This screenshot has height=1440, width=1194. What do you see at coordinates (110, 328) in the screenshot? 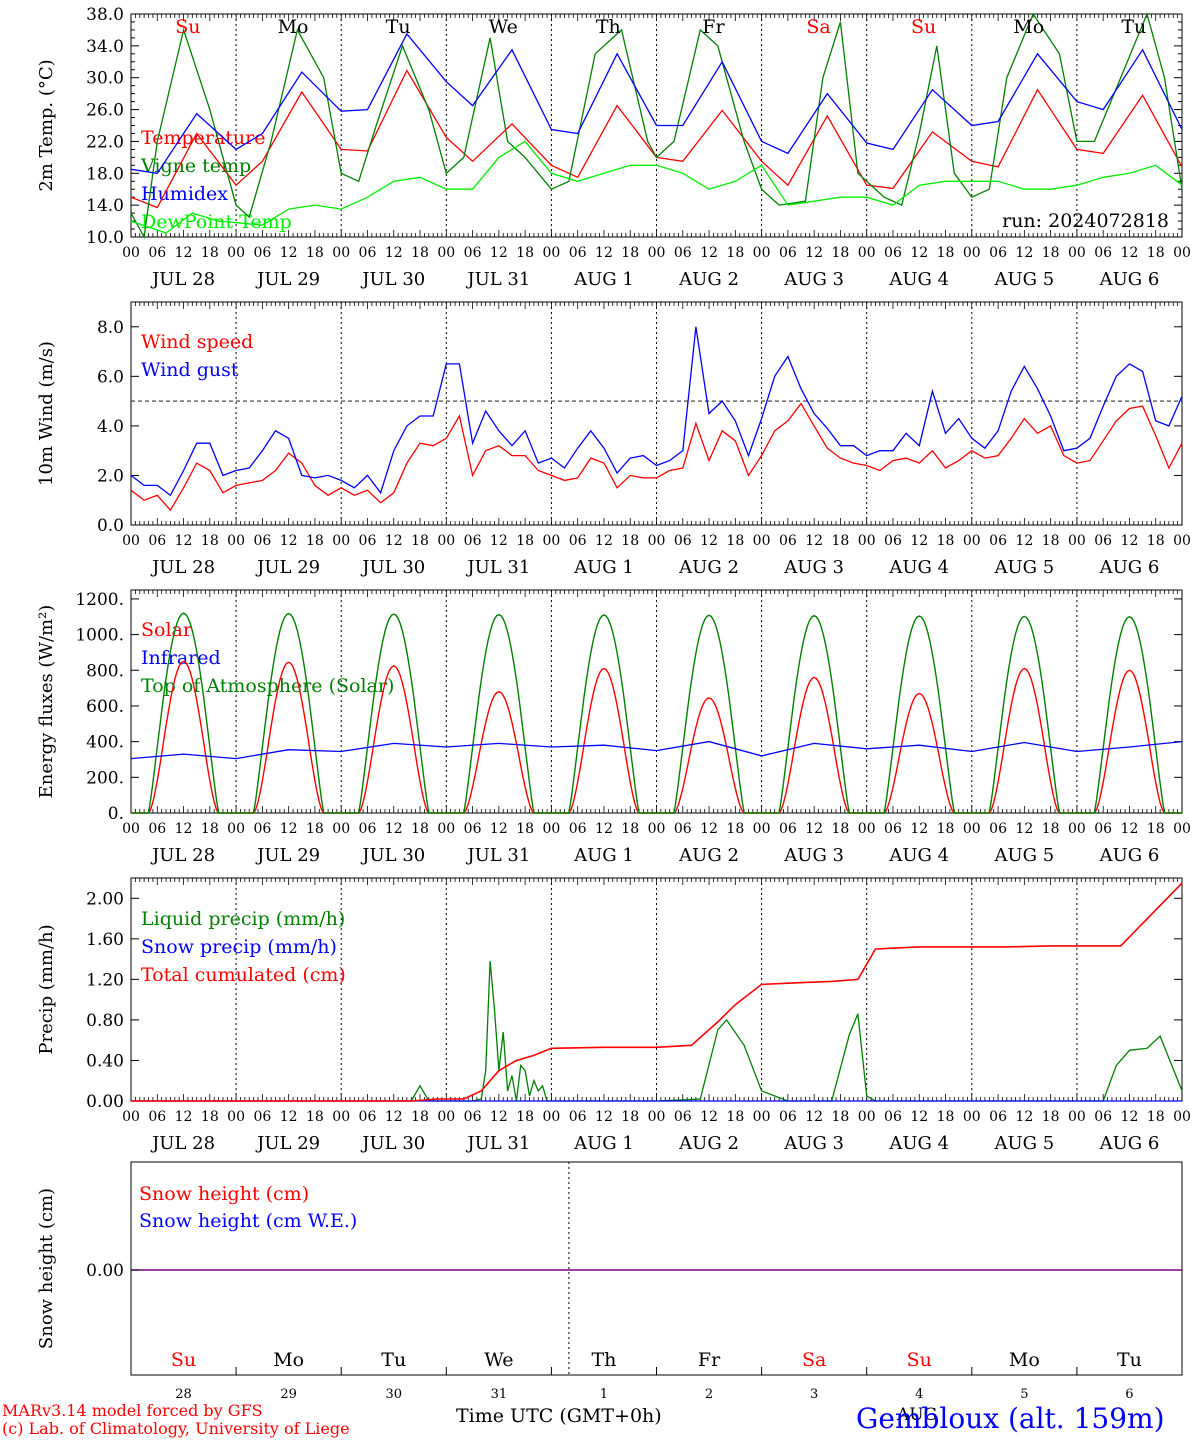
I see `y-tick-label: 8.0` at bounding box center [110, 328].